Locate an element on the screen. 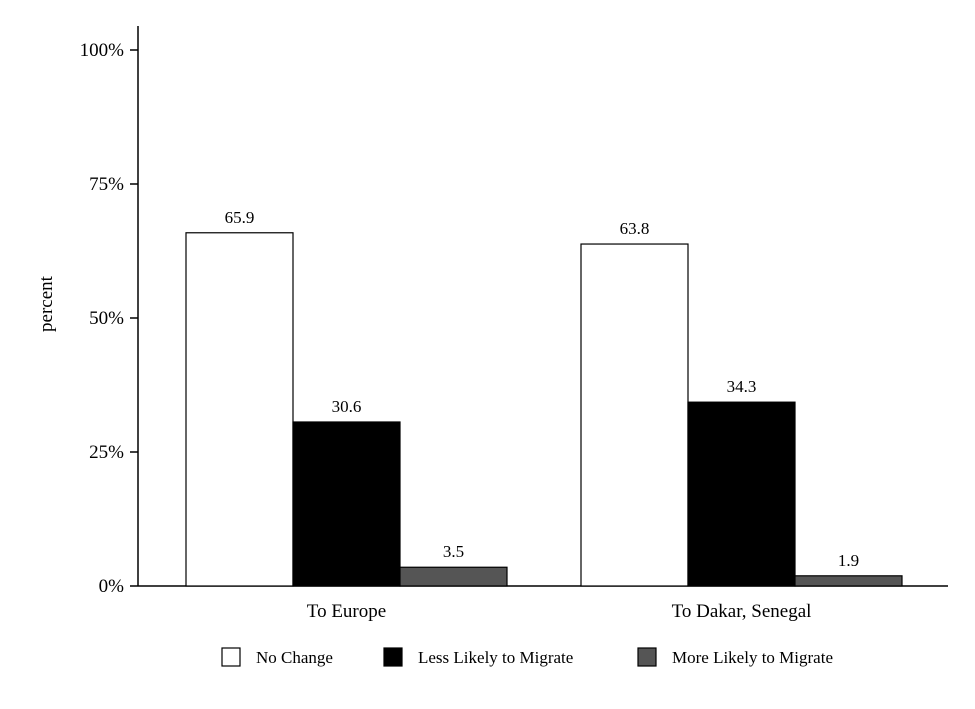 Image resolution: width=975 pixels, height=709 pixels. y-tick-label: 75% is located at coordinates (106, 184).